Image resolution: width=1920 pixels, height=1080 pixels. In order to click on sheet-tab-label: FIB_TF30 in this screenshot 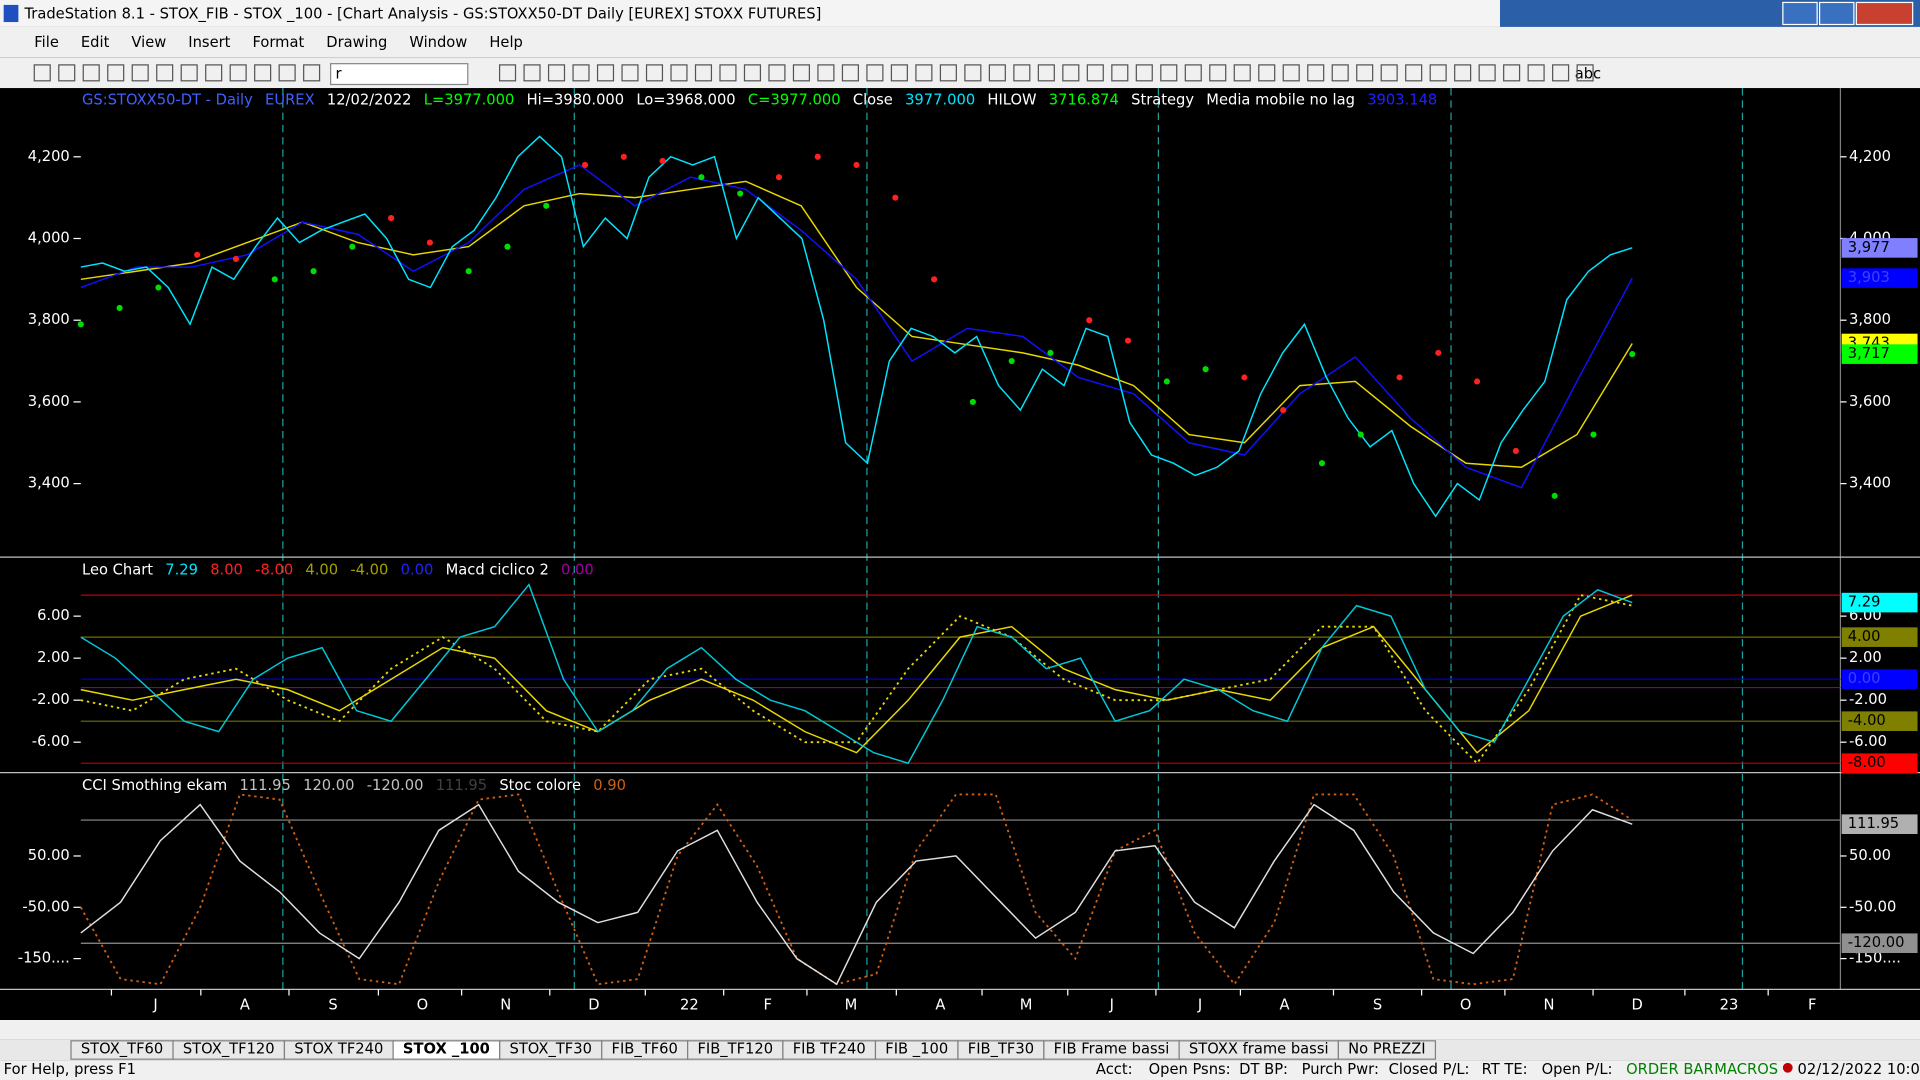, I will do `click(1001, 1048)`.